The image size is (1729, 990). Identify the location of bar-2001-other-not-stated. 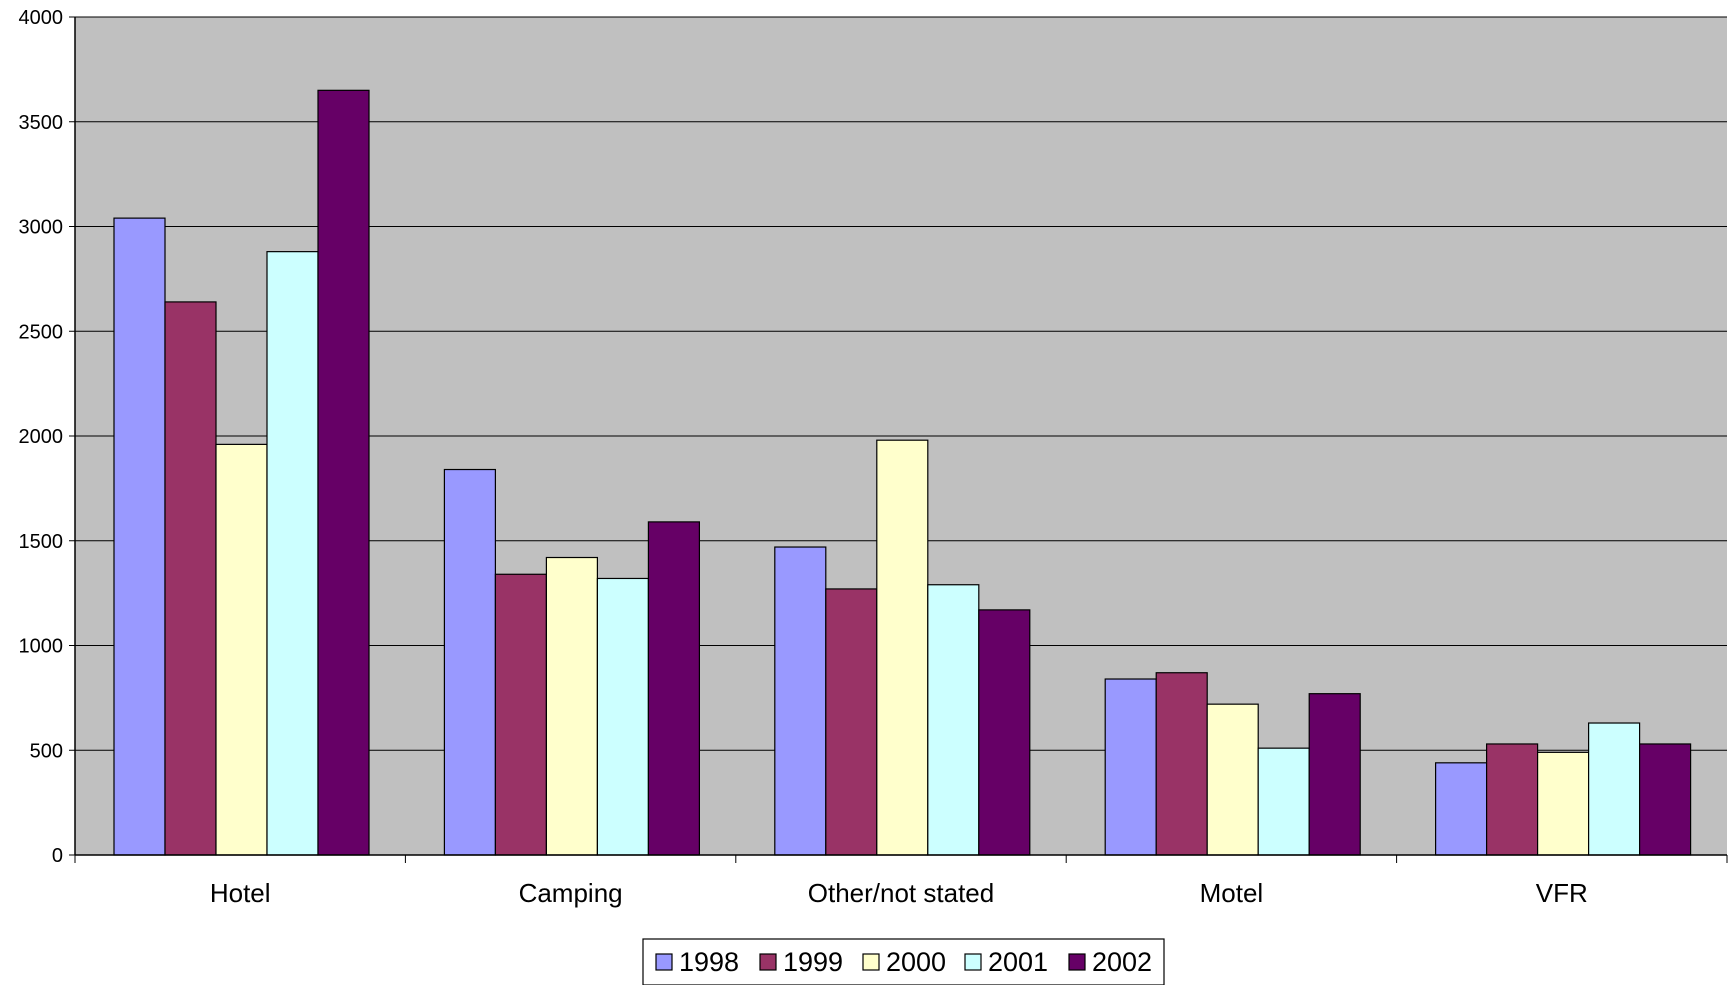
(953, 720).